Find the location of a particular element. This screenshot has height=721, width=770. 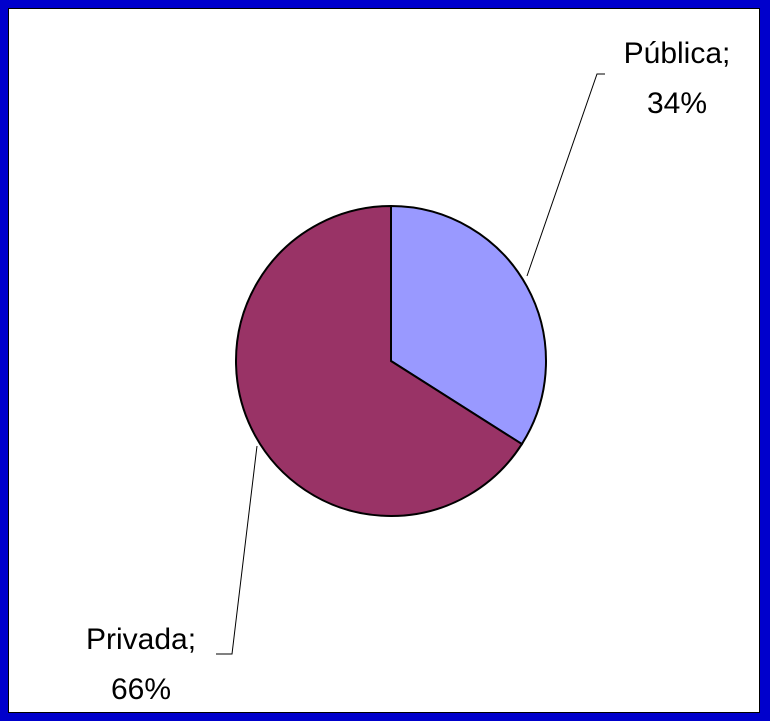

slice-label-privada-value: 66% is located at coordinates (141, 689).